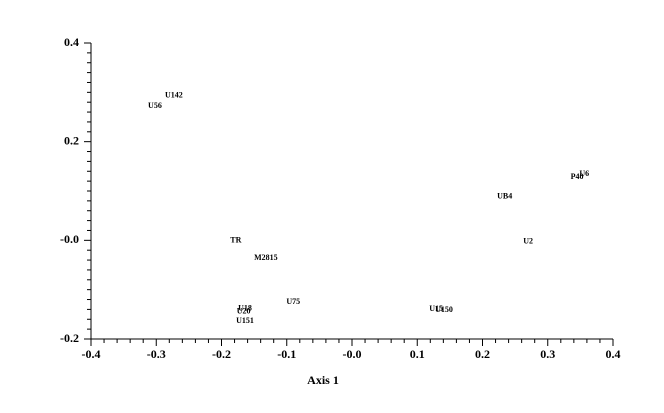 This screenshot has width=664, height=413. What do you see at coordinates (174, 95) in the screenshot?
I see `point-label: U142` at bounding box center [174, 95].